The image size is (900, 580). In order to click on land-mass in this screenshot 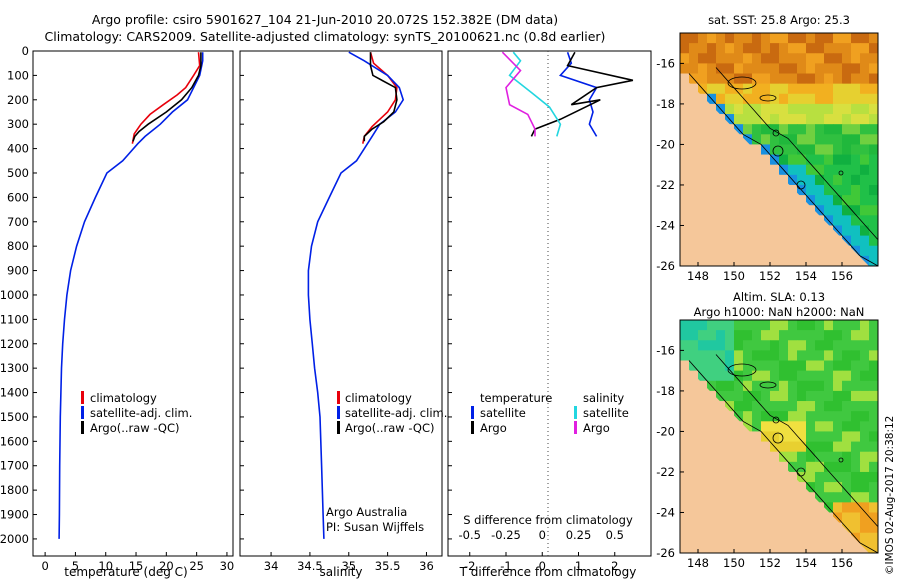, I will do `click(774, 169)`.